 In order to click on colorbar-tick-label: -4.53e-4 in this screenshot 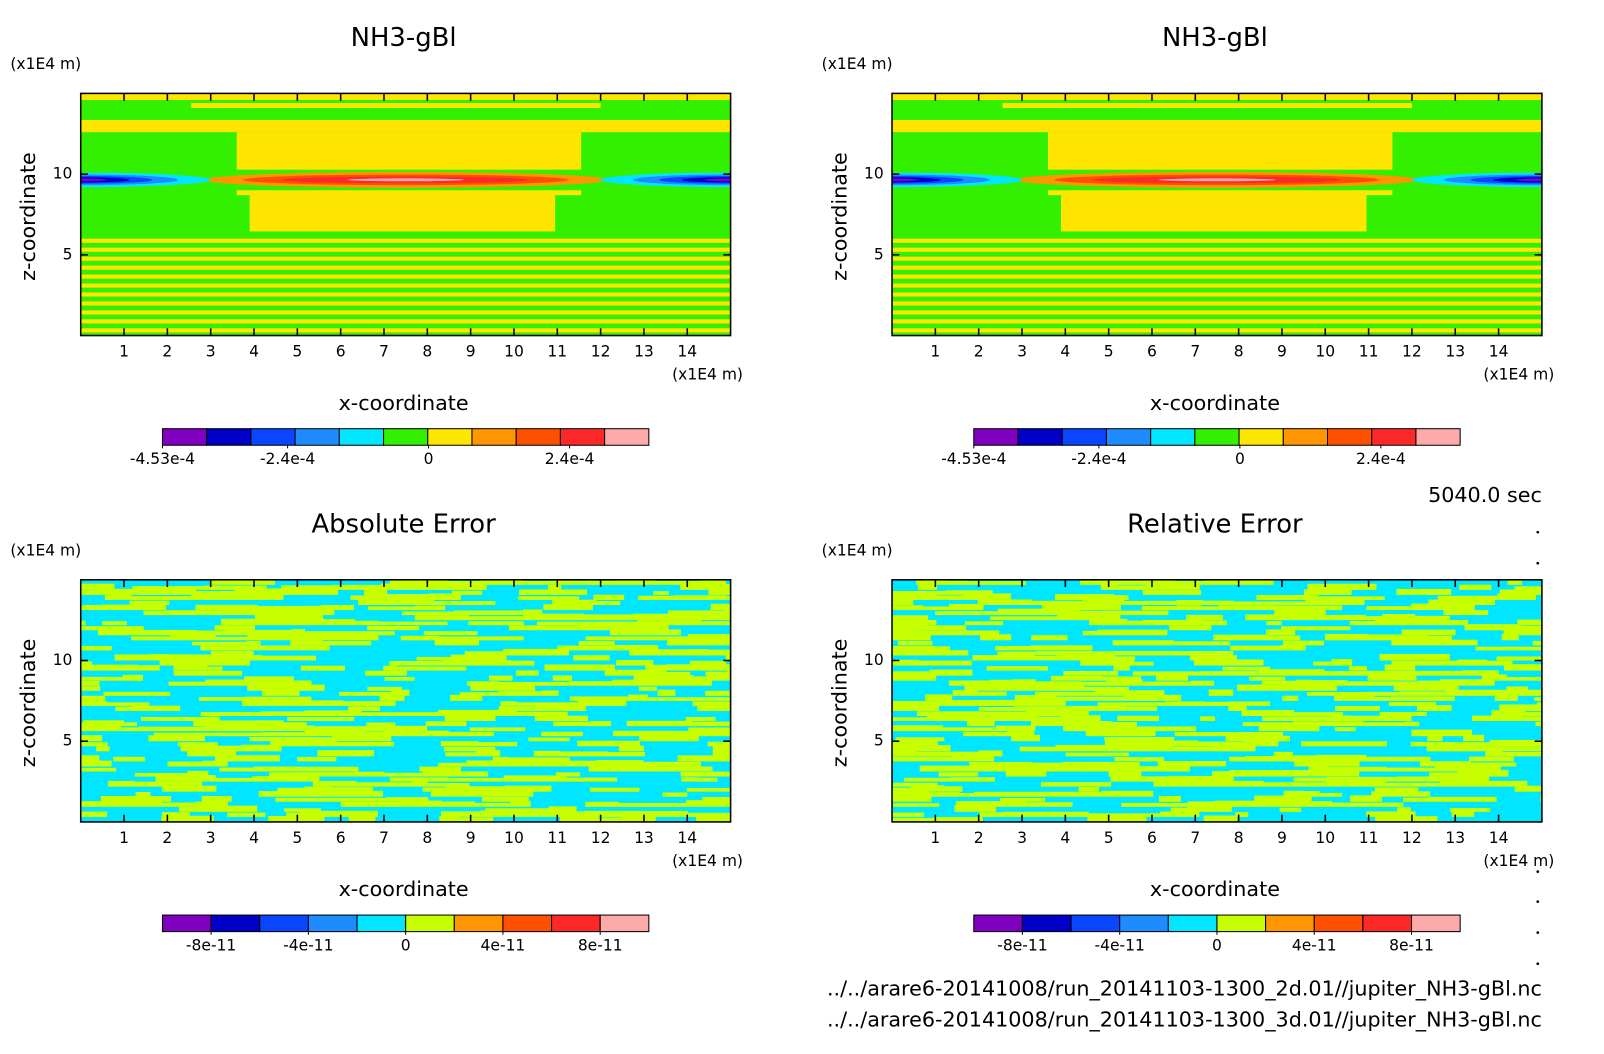, I will do `click(973, 459)`.